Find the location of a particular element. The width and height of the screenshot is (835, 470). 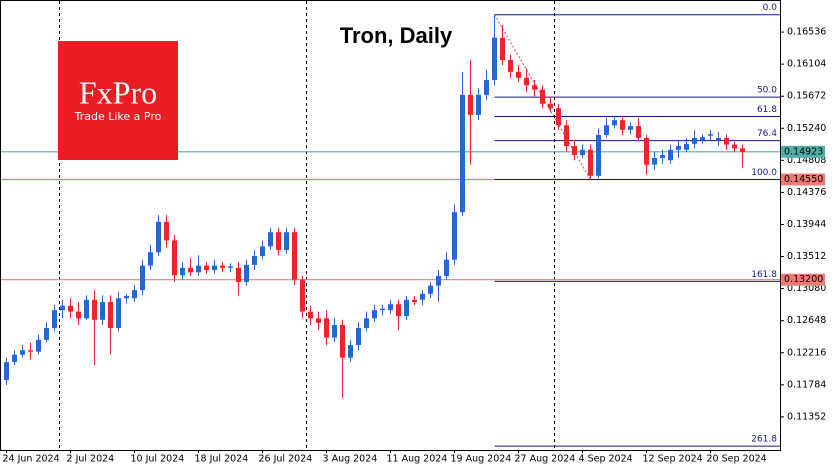

fib-label: 100.0 is located at coordinates (764, 173).